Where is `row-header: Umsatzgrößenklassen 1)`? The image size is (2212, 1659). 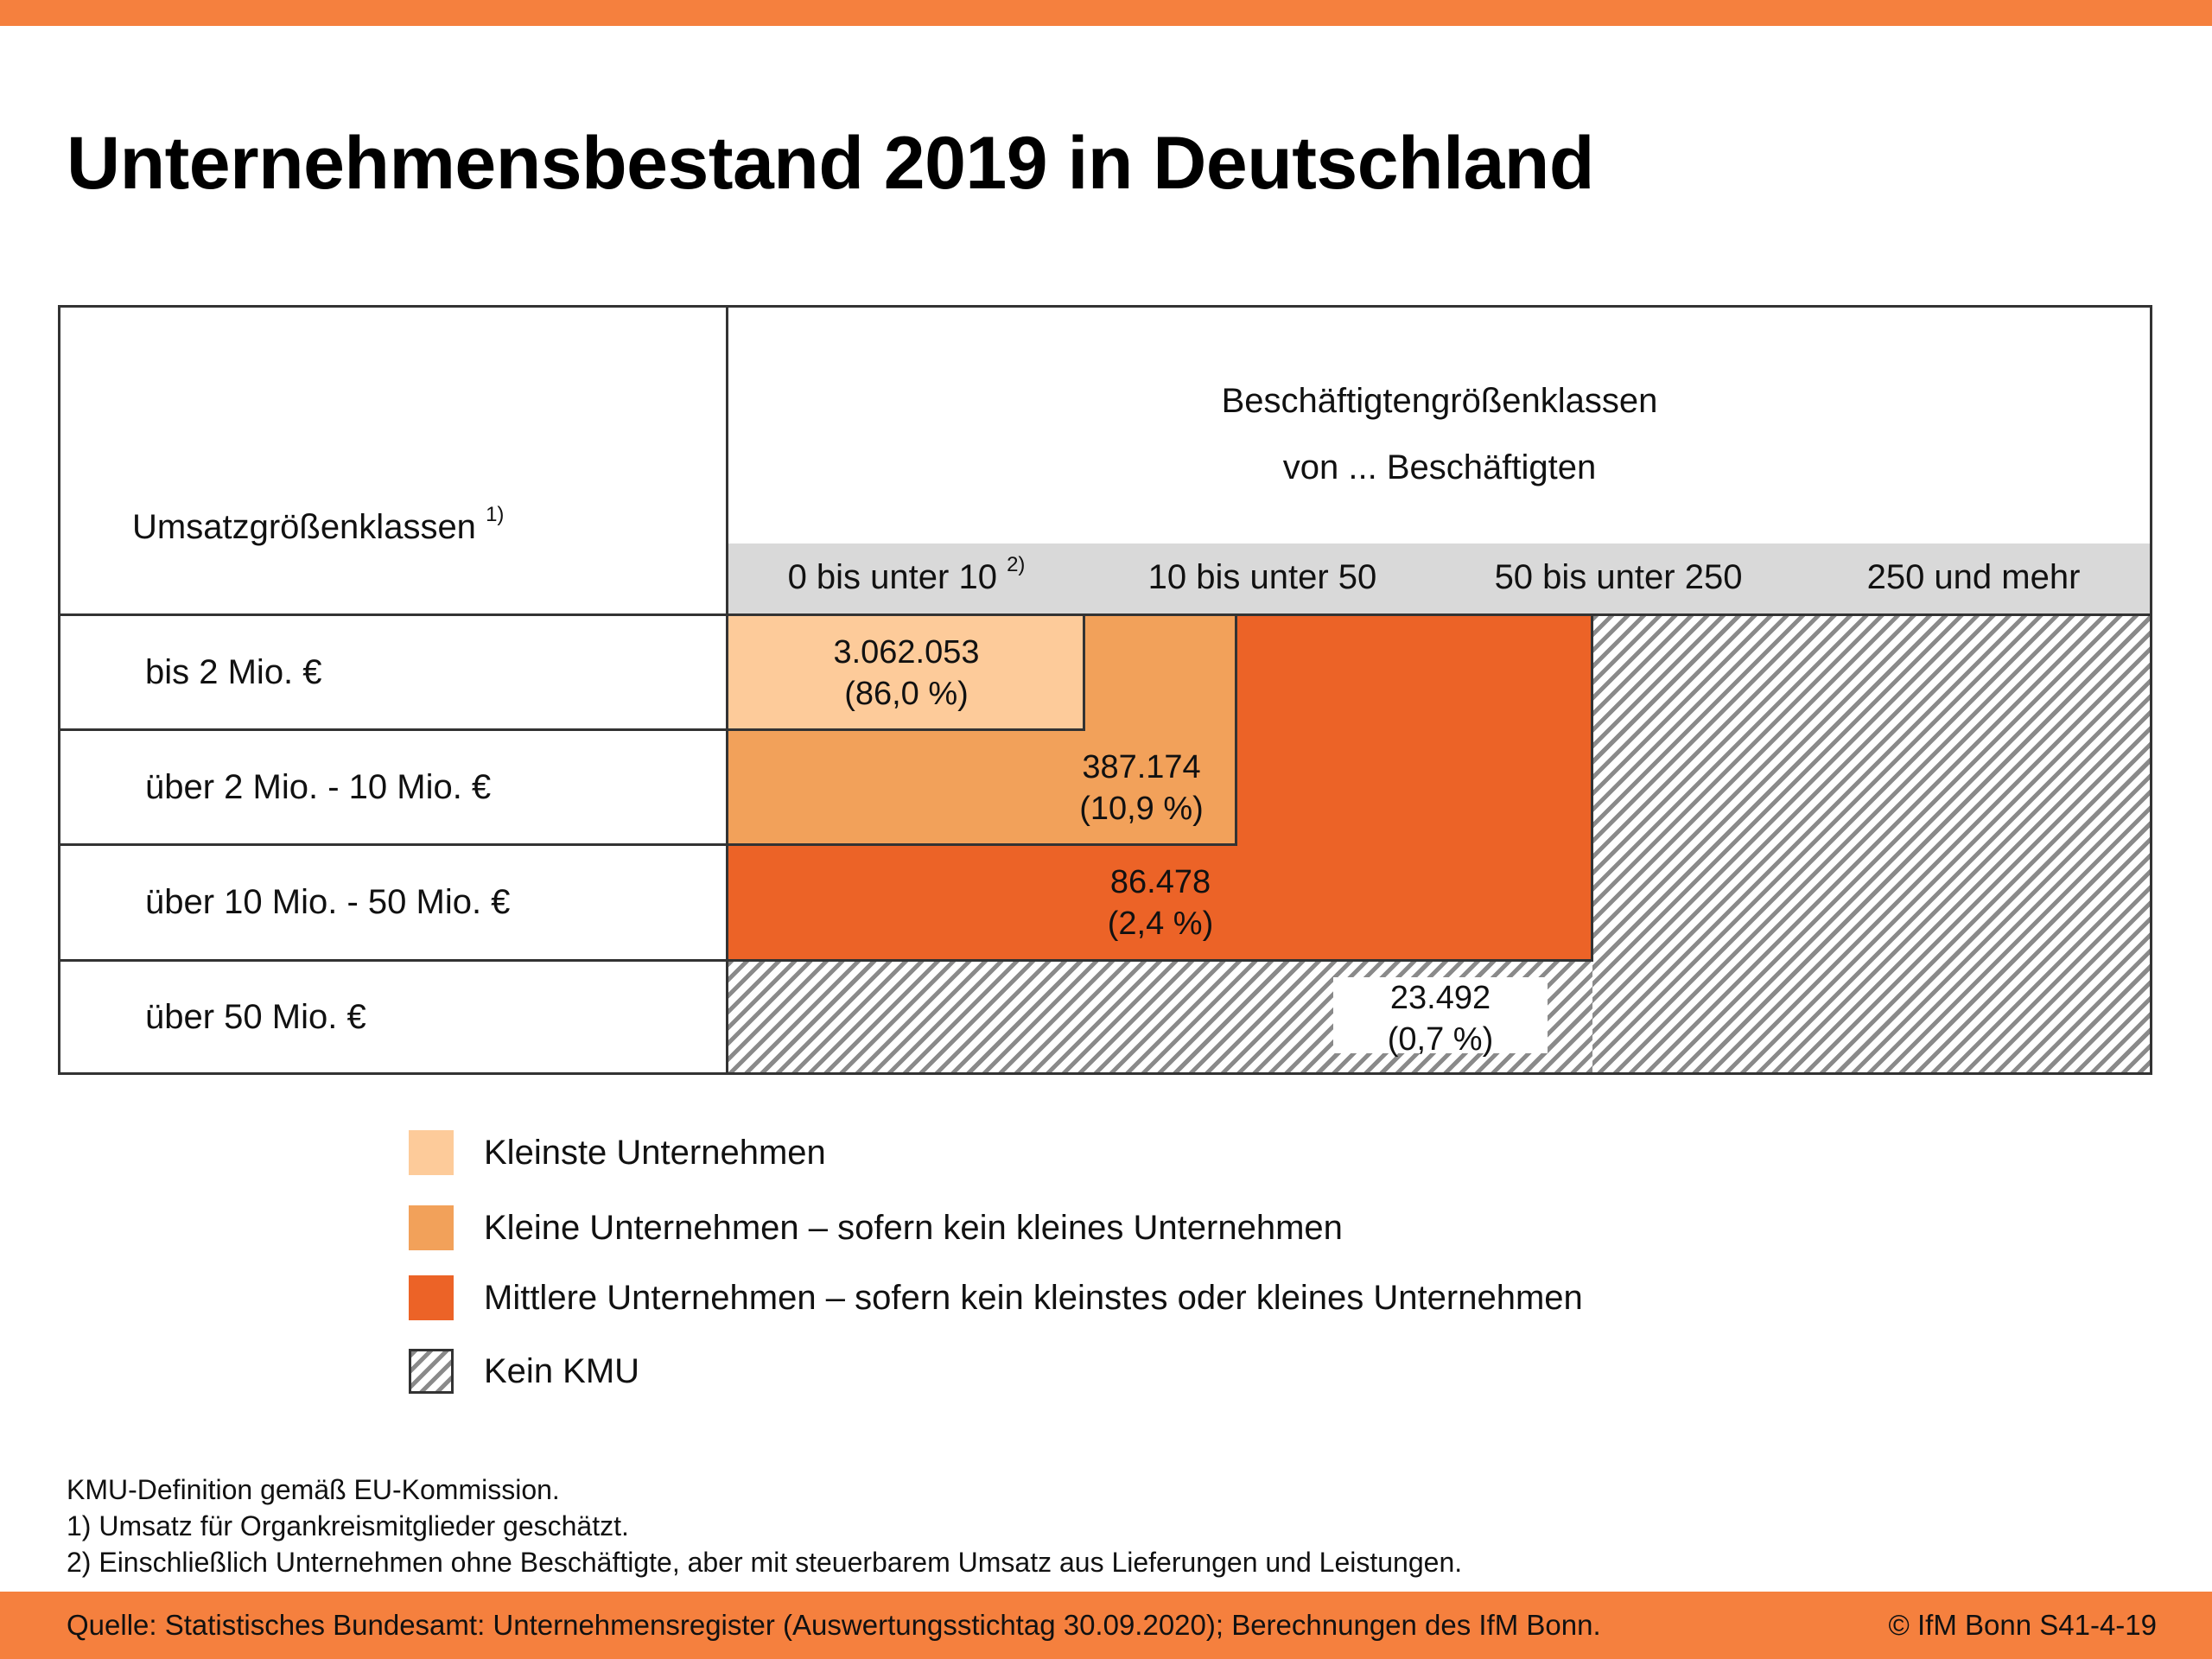
row-header: Umsatzgrößenklassen 1) is located at coordinates (318, 524).